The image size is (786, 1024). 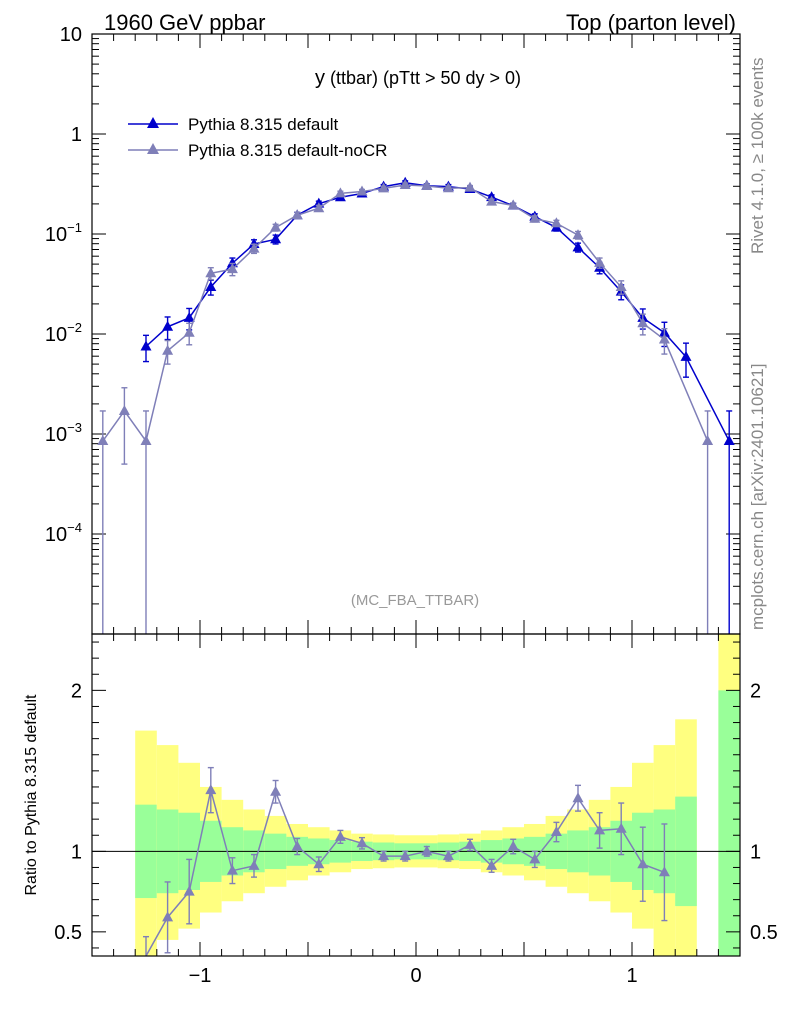 What do you see at coordinates (31, 795) in the screenshot?
I see `ratio-ylabel: Ratio to Pythia 8.315 default` at bounding box center [31, 795].